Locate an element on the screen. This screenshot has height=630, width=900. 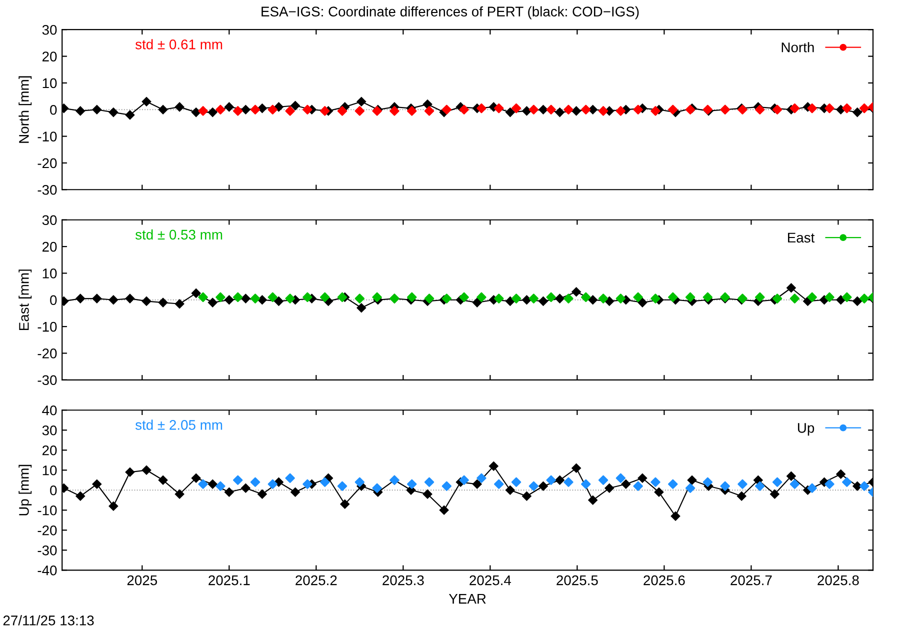
x-tick-label: 2025.8 is located at coordinates (838, 580).